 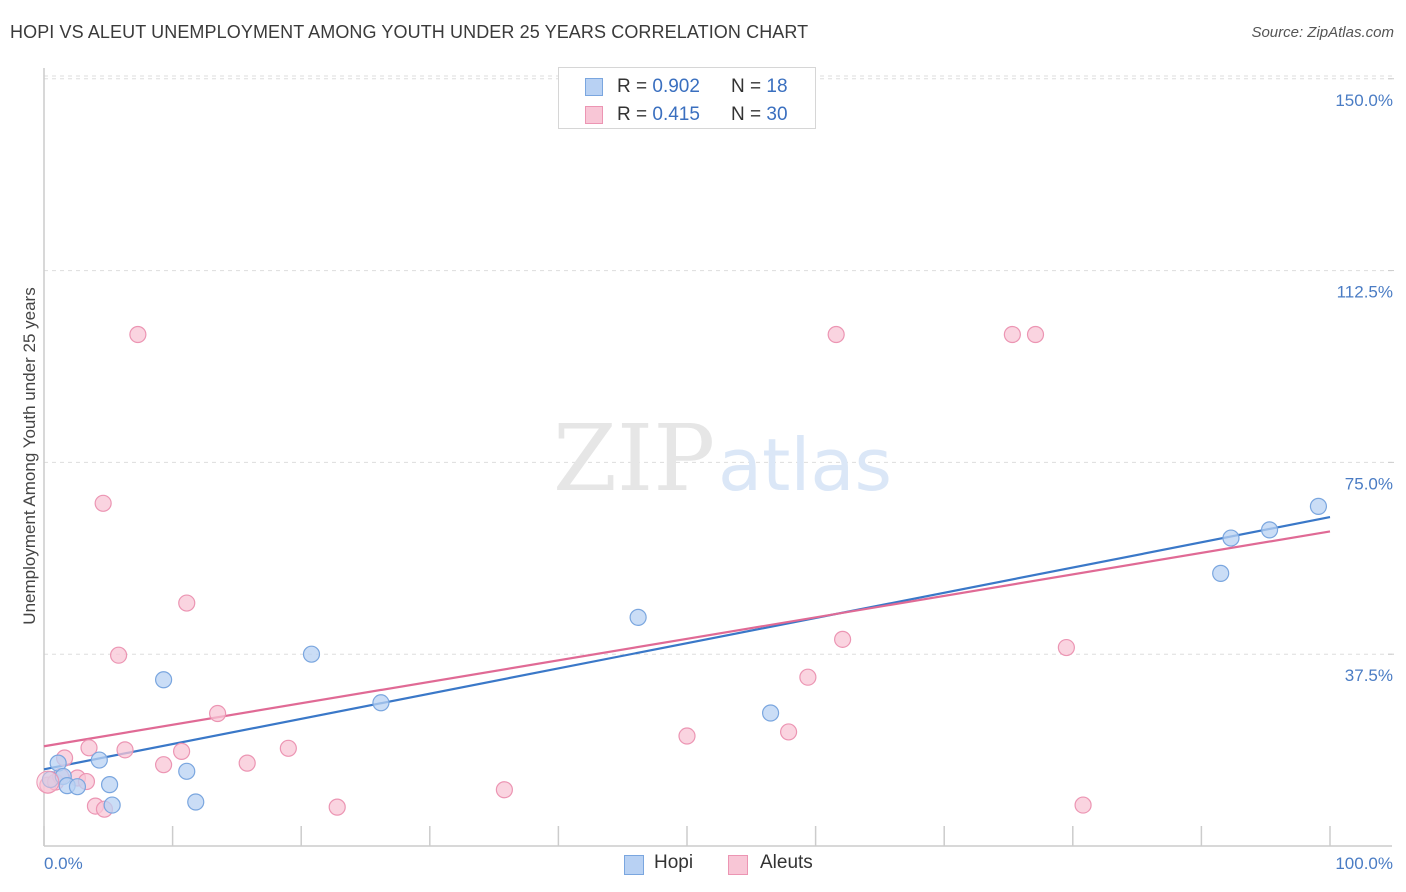 I want to click on y-tick-label-3: 150.0%, so click(x=1364, y=100).